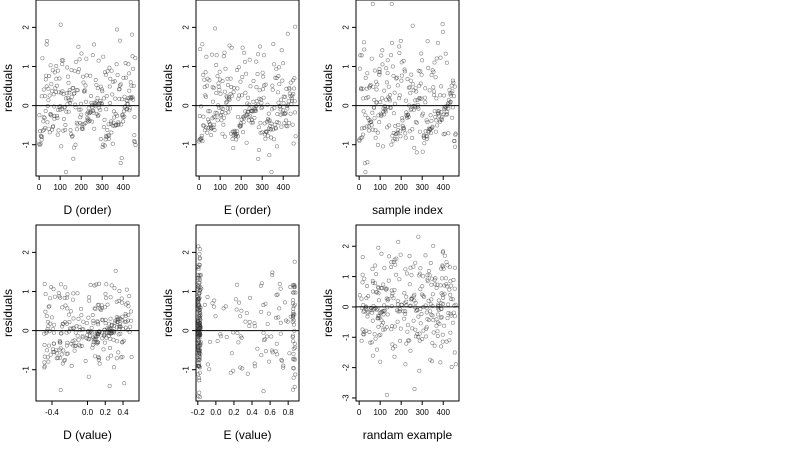  I want to click on y-tick-label: -1, so click(186, 145).